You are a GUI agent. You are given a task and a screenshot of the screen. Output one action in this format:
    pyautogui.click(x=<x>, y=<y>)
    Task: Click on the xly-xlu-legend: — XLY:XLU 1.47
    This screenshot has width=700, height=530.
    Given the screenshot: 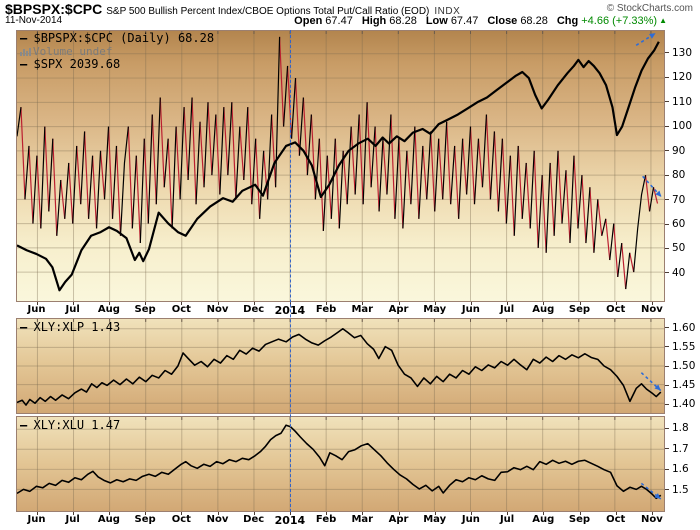 What is the action you would take?
    pyautogui.click(x=70, y=425)
    